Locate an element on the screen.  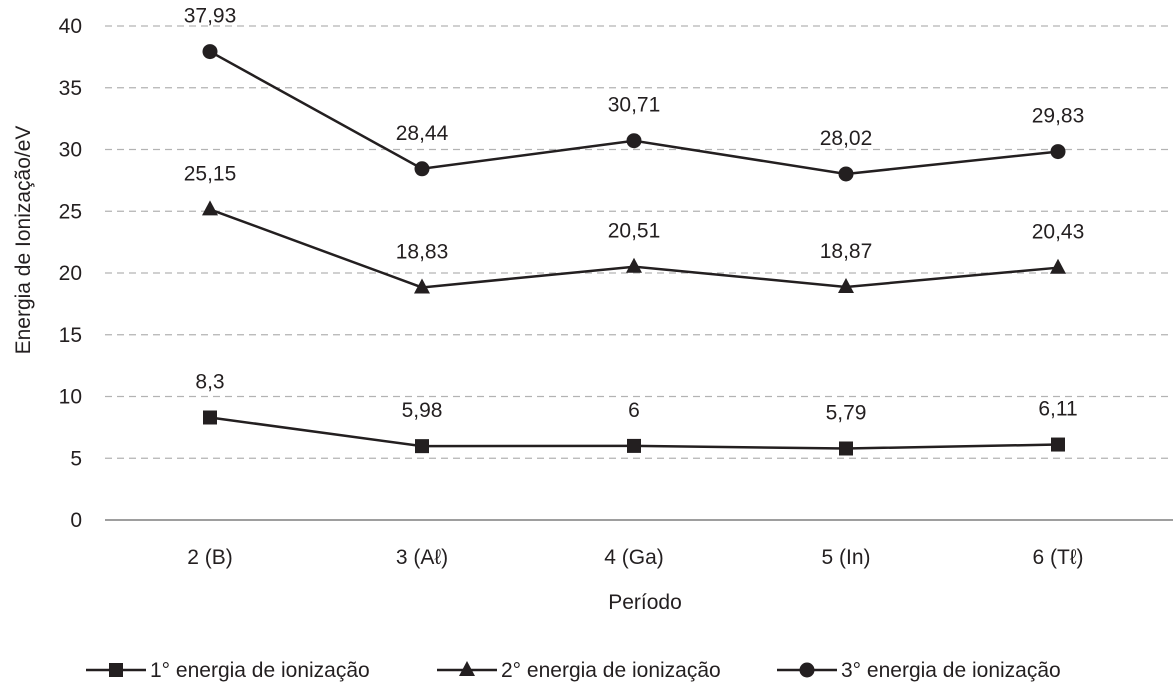
legend-label: 2° energia de ionização is located at coordinates (611, 670).